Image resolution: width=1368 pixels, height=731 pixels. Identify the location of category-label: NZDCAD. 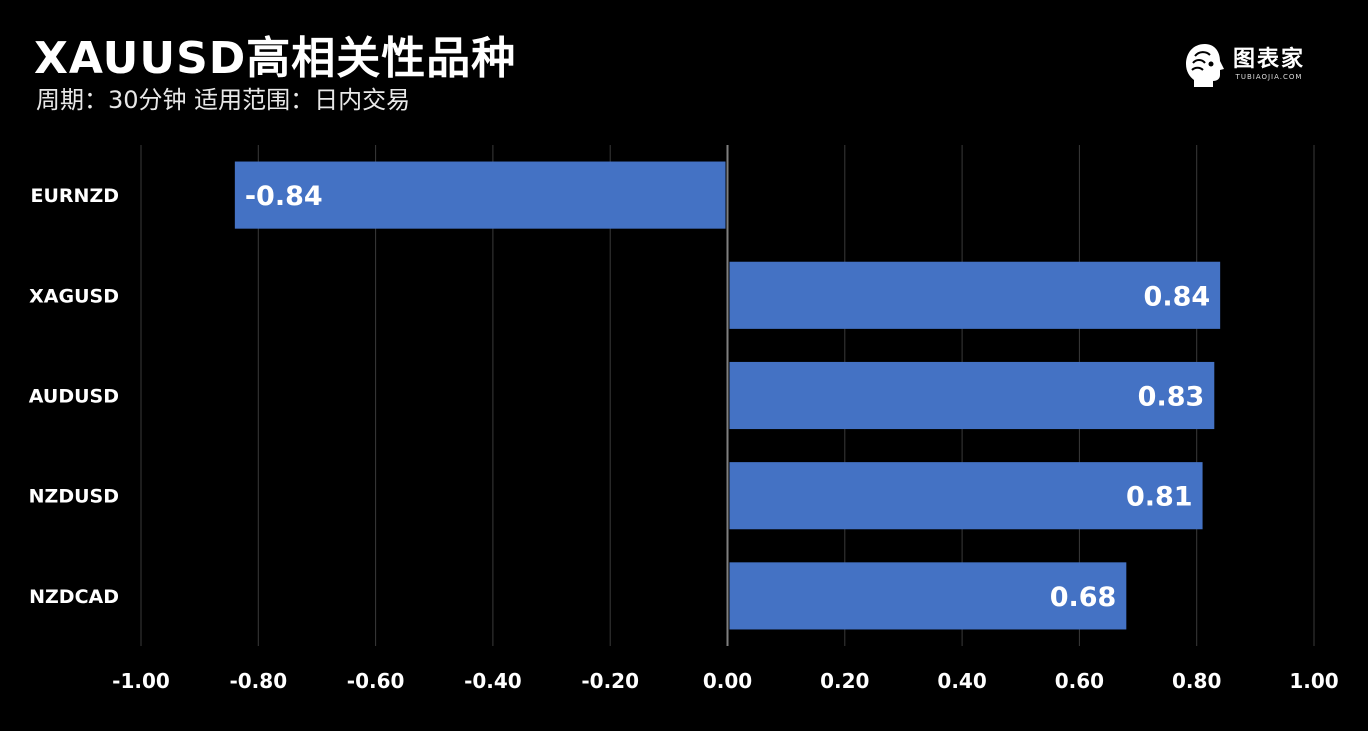
(74, 597).